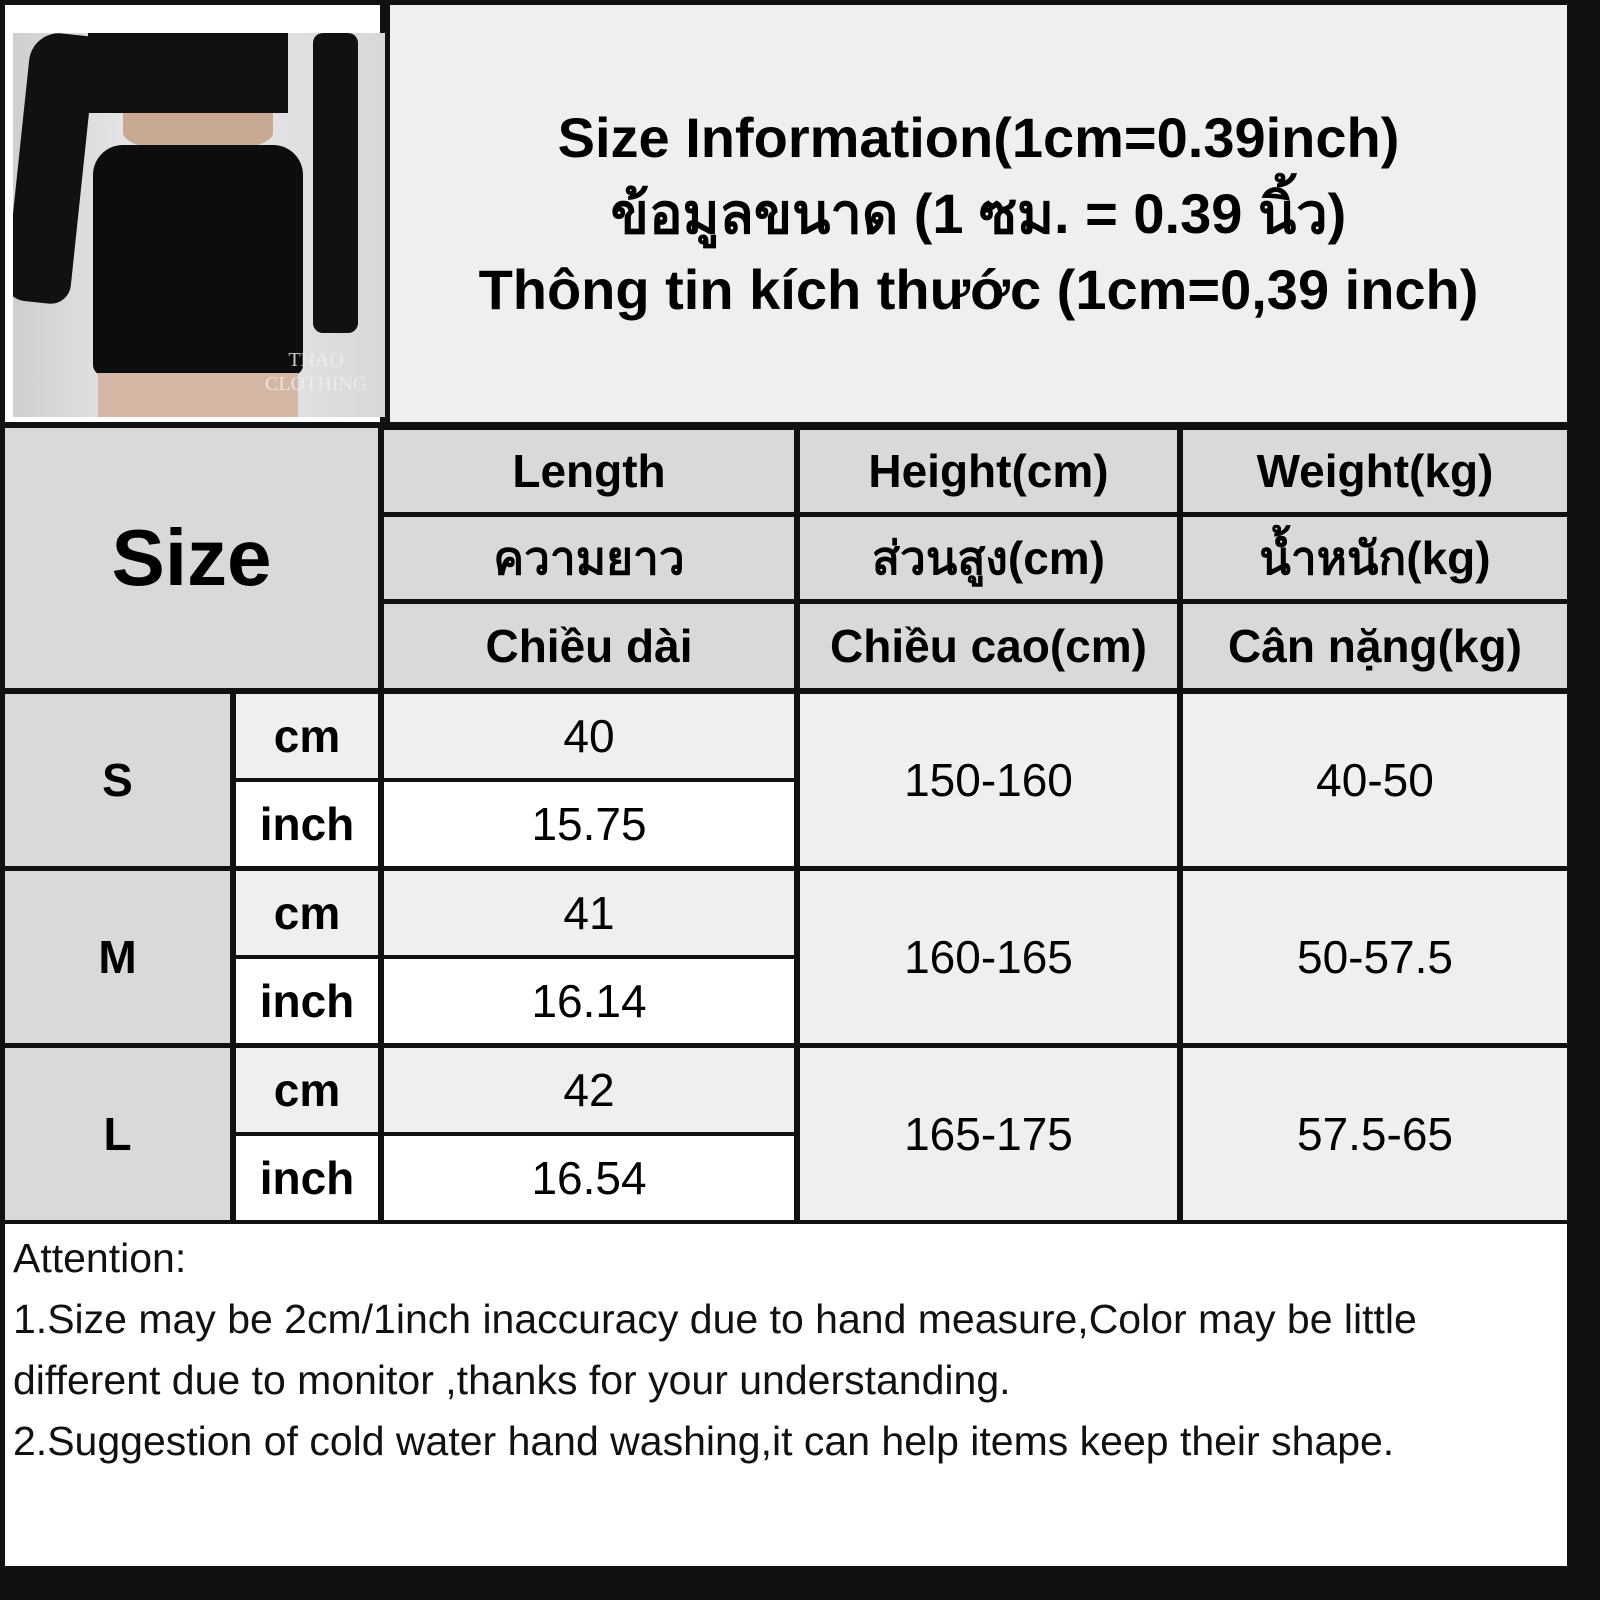 This screenshot has height=1600, width=1600. I want to click on watermark: THAO CLOTHING, so click(316, 372).